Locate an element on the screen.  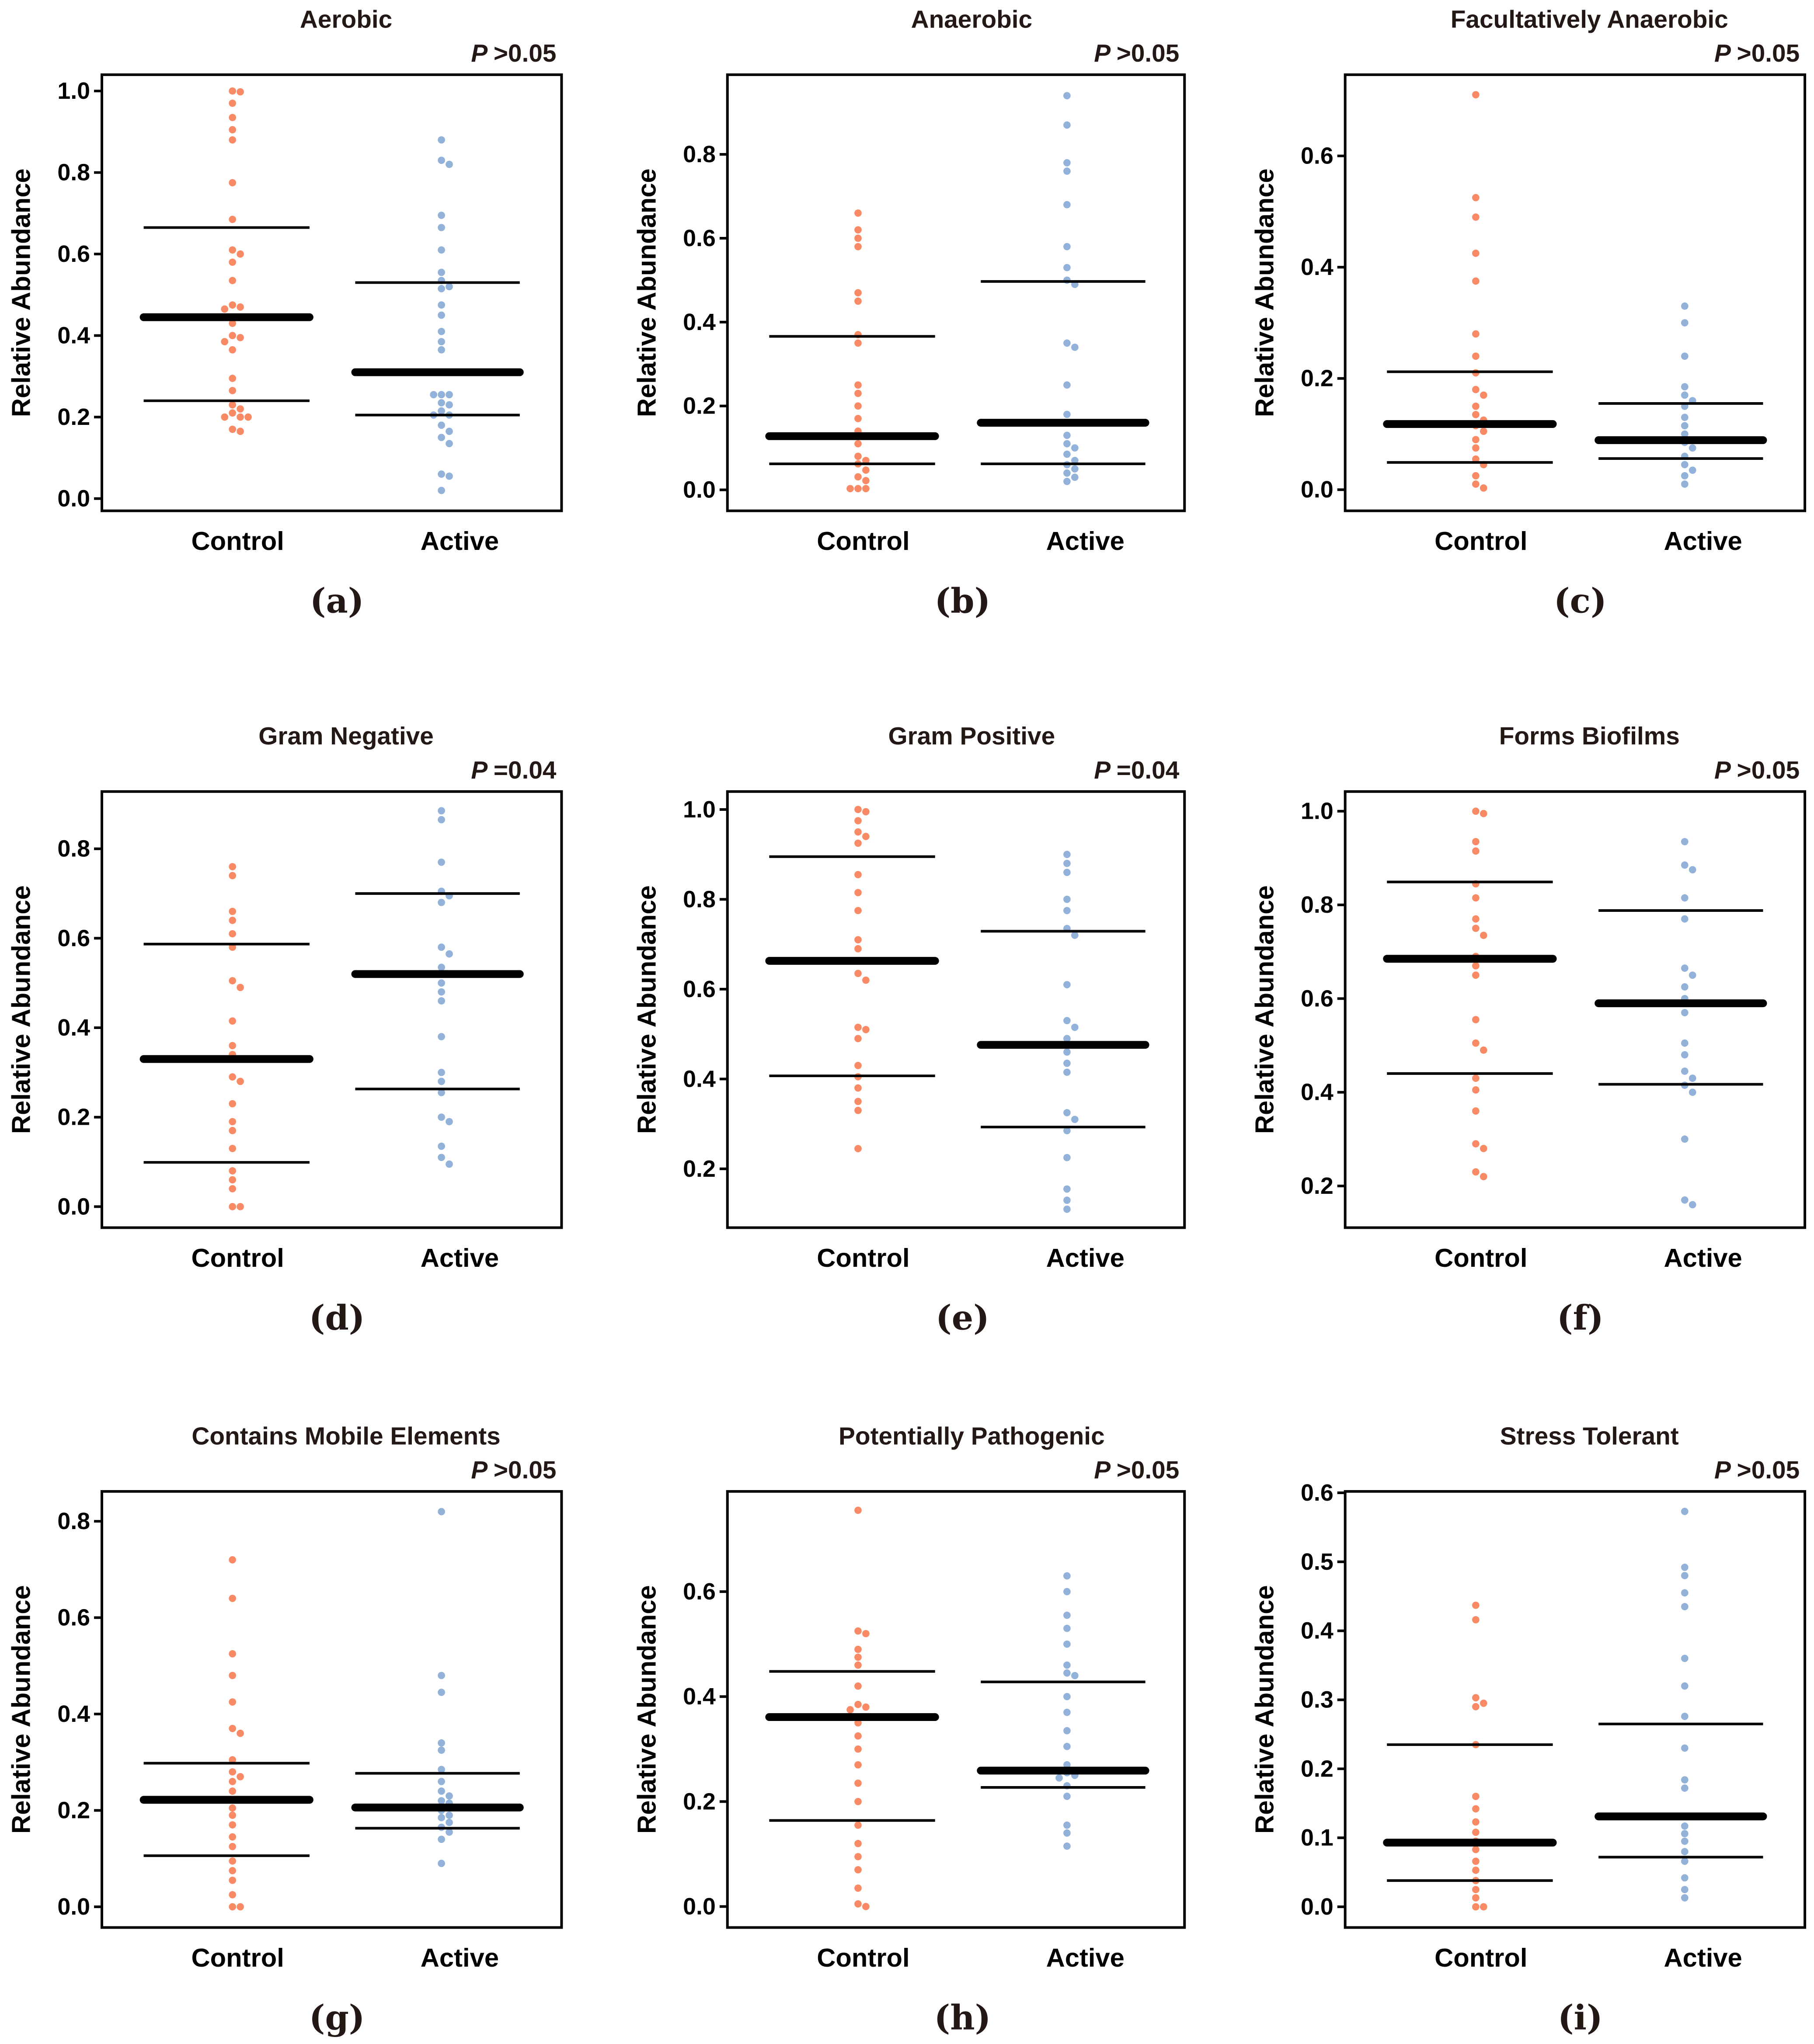
y-tick-label: 0.8 is located at coordinates (74, 173).